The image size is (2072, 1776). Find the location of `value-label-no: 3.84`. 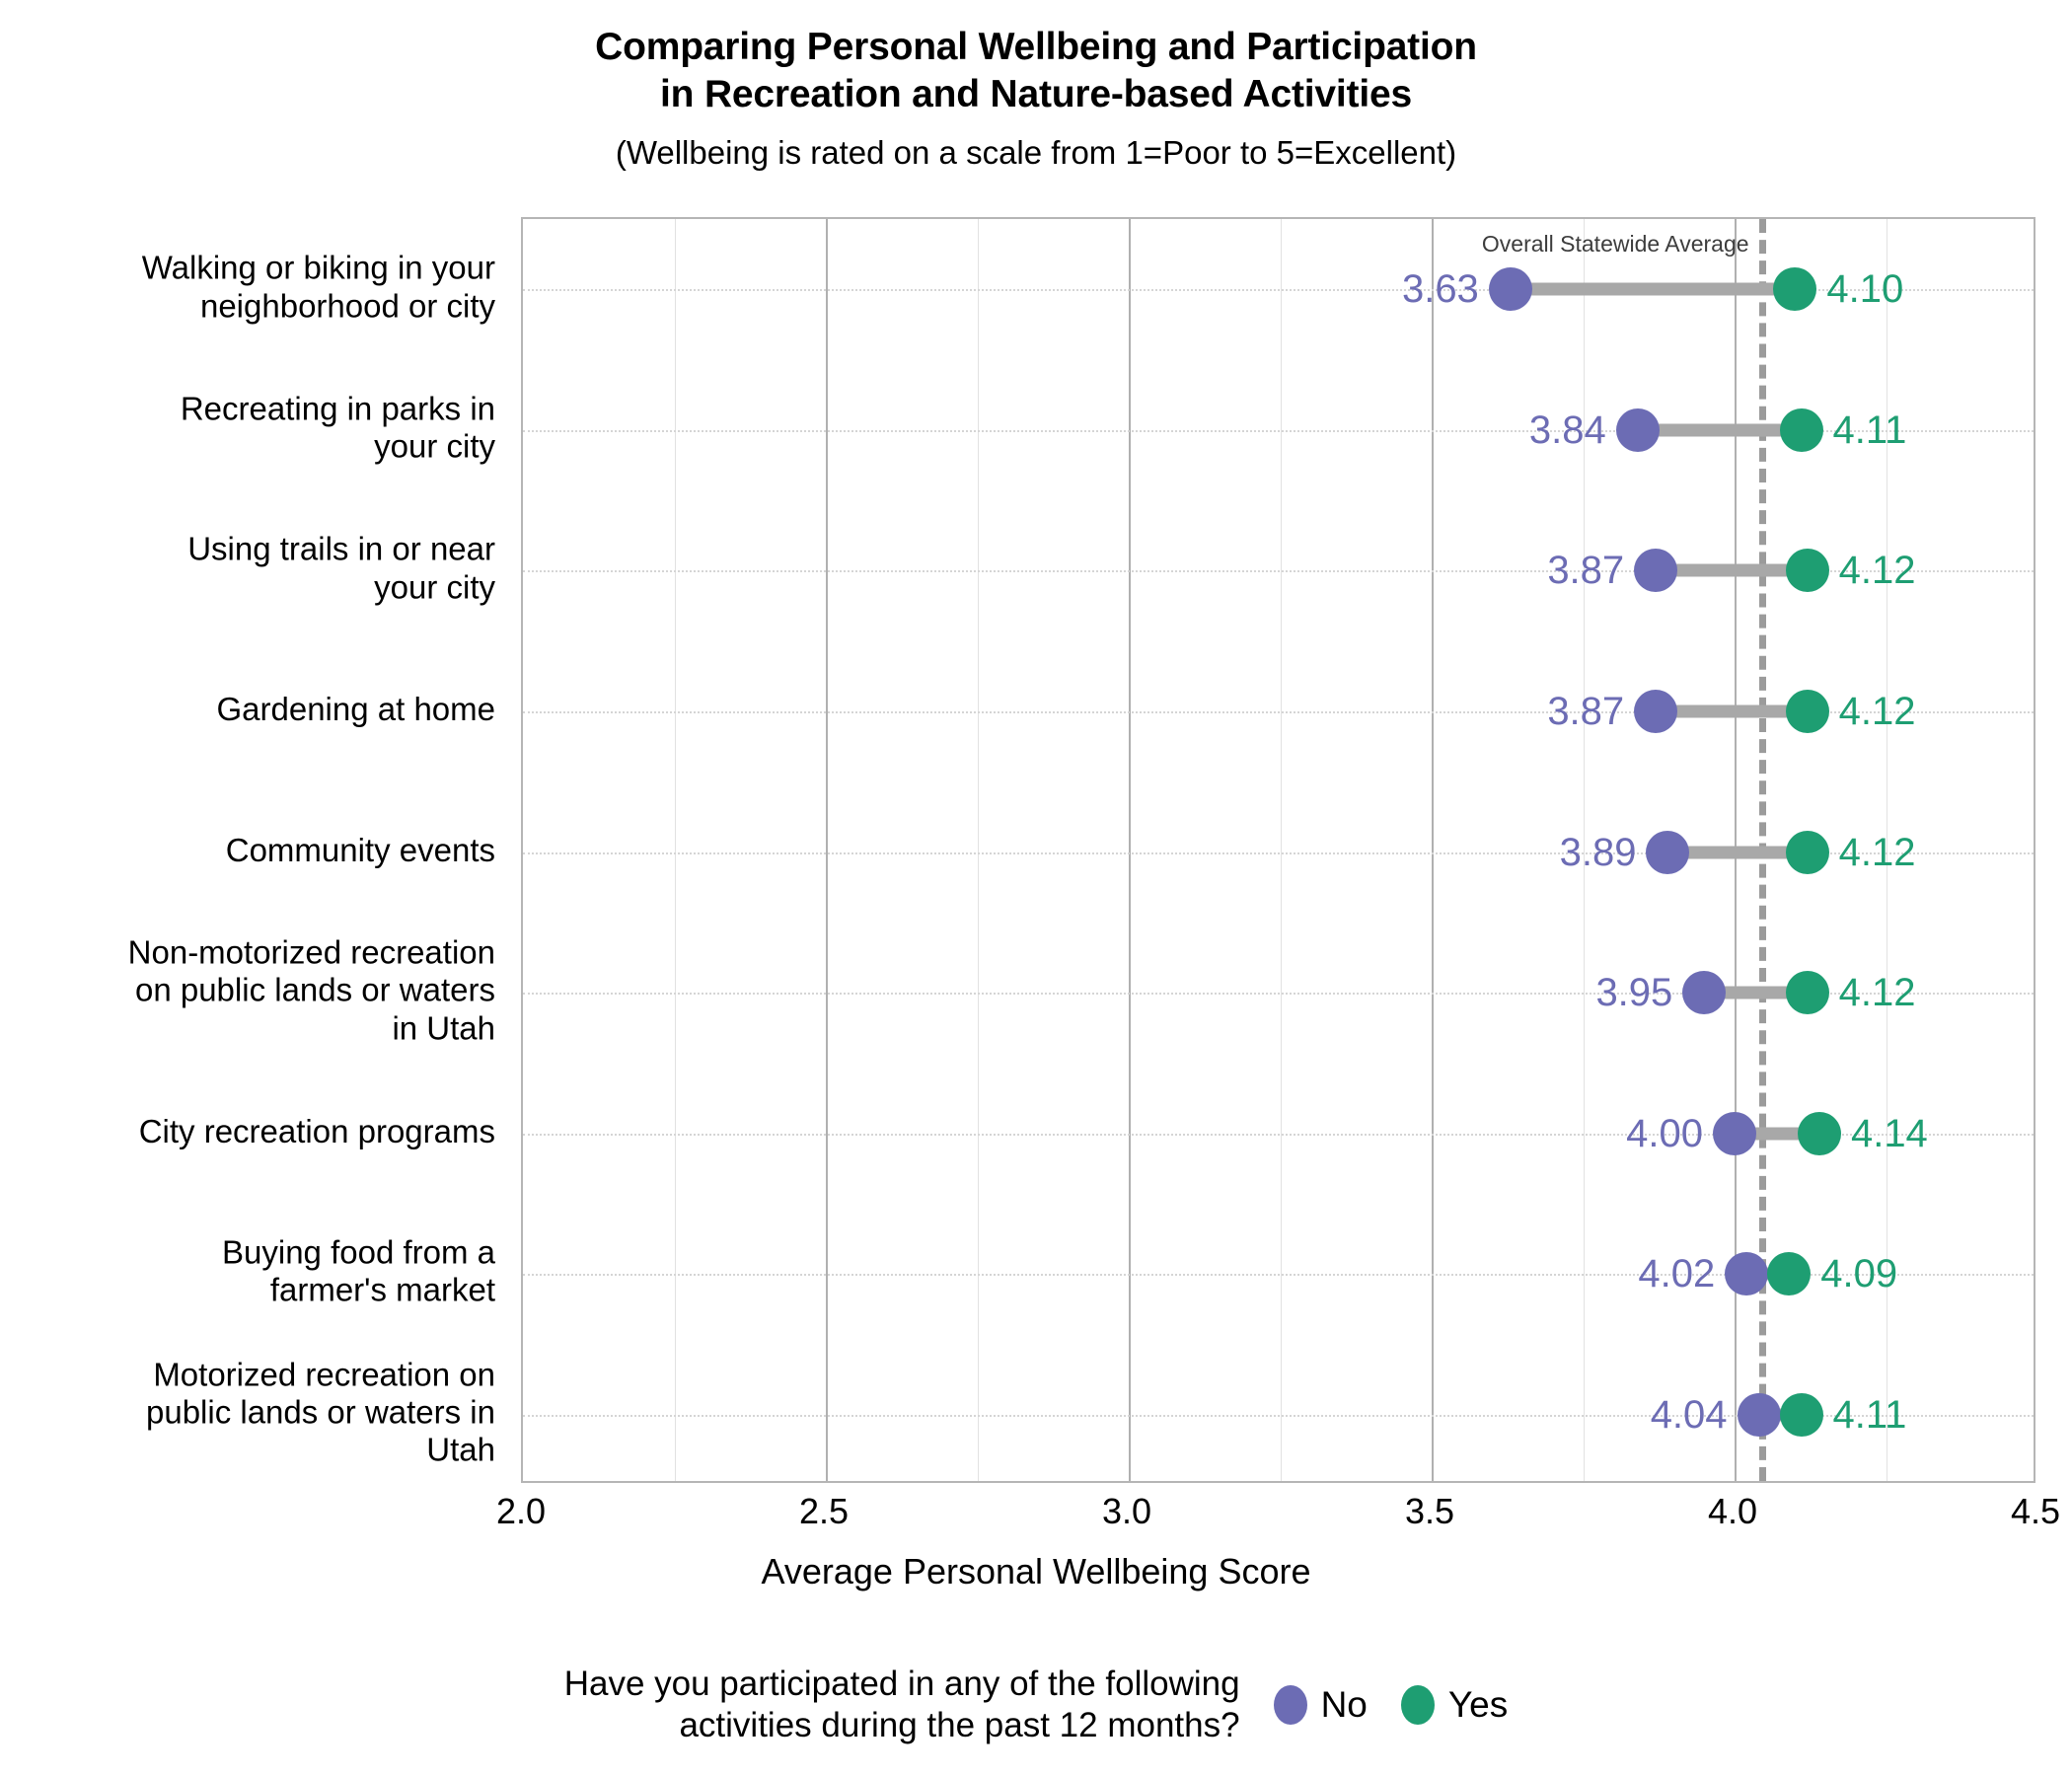

value-label-no: 3.84 is located at coordinates (1567, 429).